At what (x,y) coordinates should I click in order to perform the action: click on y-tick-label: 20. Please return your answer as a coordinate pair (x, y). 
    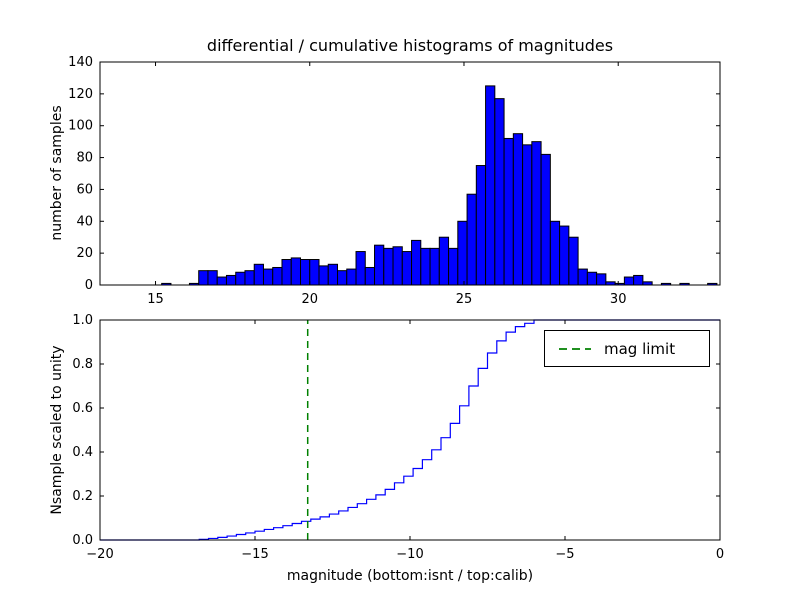
    Looking at the image, I should click on (84, 253).